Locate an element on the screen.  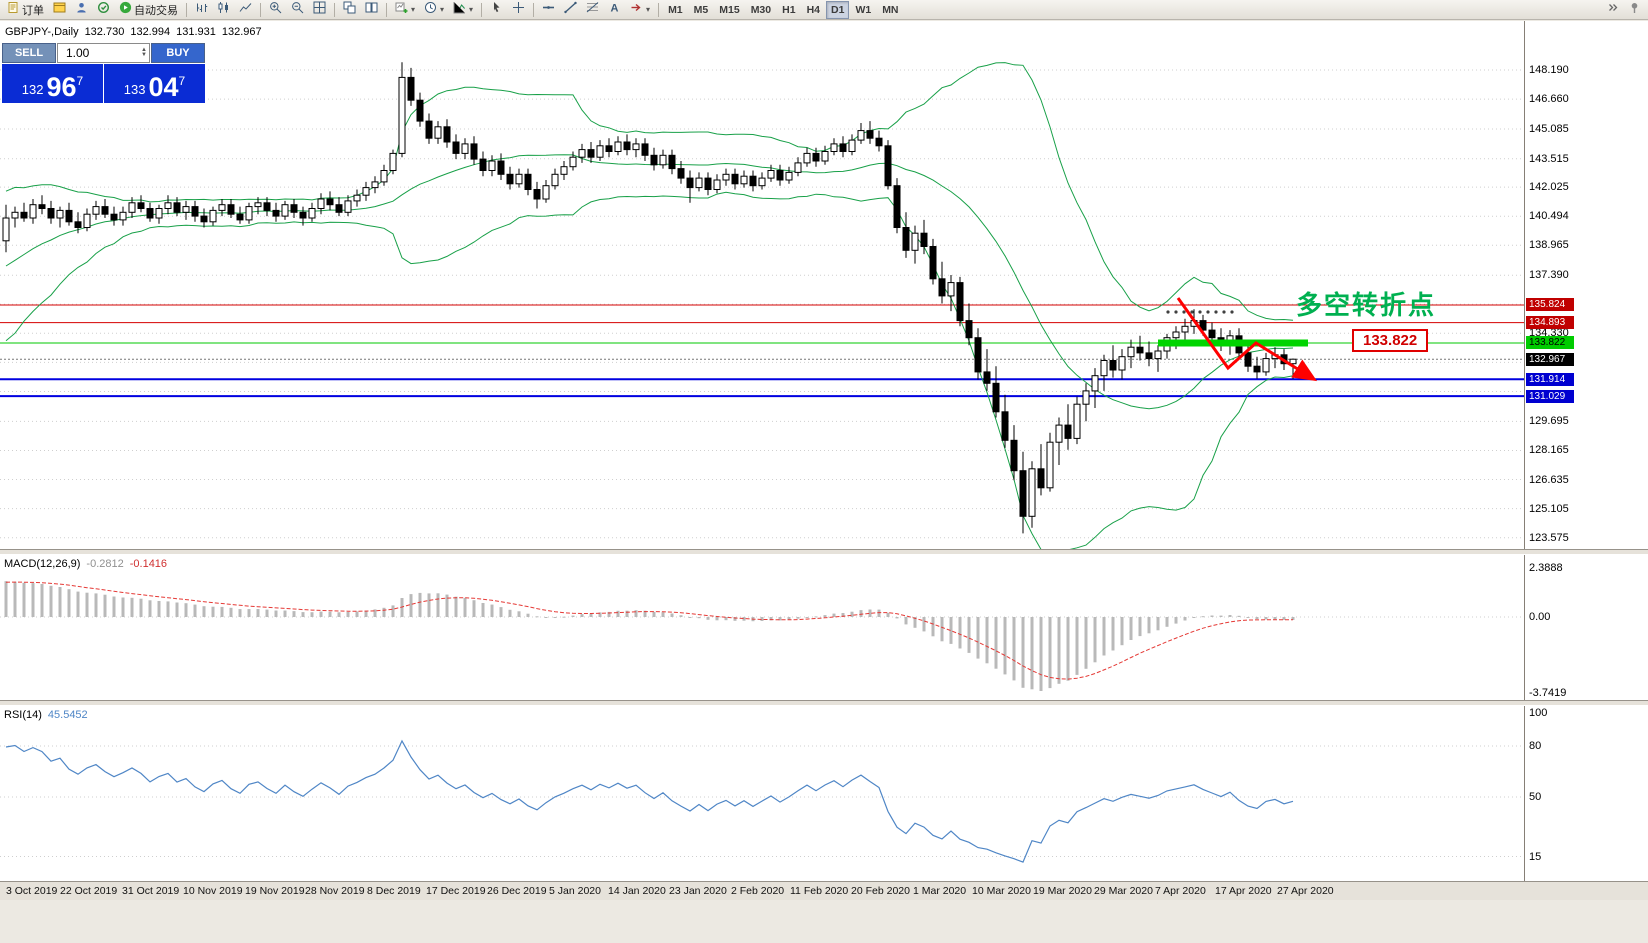
timeframe-h1-button: H1 is located at coordinates (789, 9).